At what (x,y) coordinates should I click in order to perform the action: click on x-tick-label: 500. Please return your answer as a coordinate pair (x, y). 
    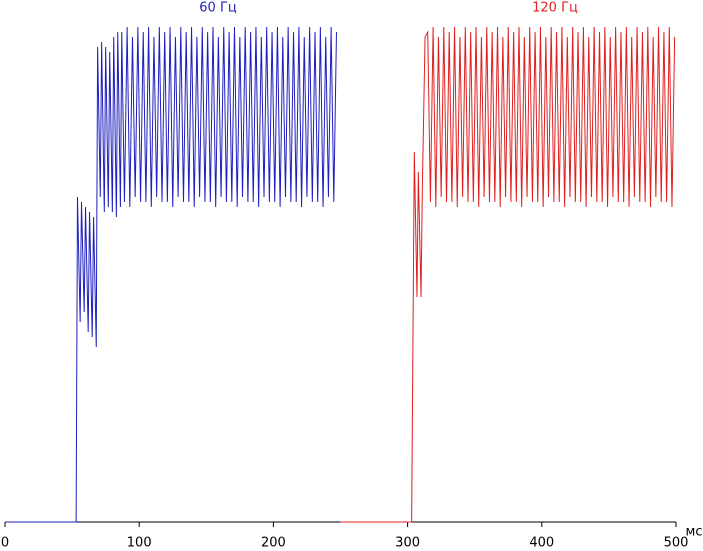
    Looking at the image, I should click on (676, 543).